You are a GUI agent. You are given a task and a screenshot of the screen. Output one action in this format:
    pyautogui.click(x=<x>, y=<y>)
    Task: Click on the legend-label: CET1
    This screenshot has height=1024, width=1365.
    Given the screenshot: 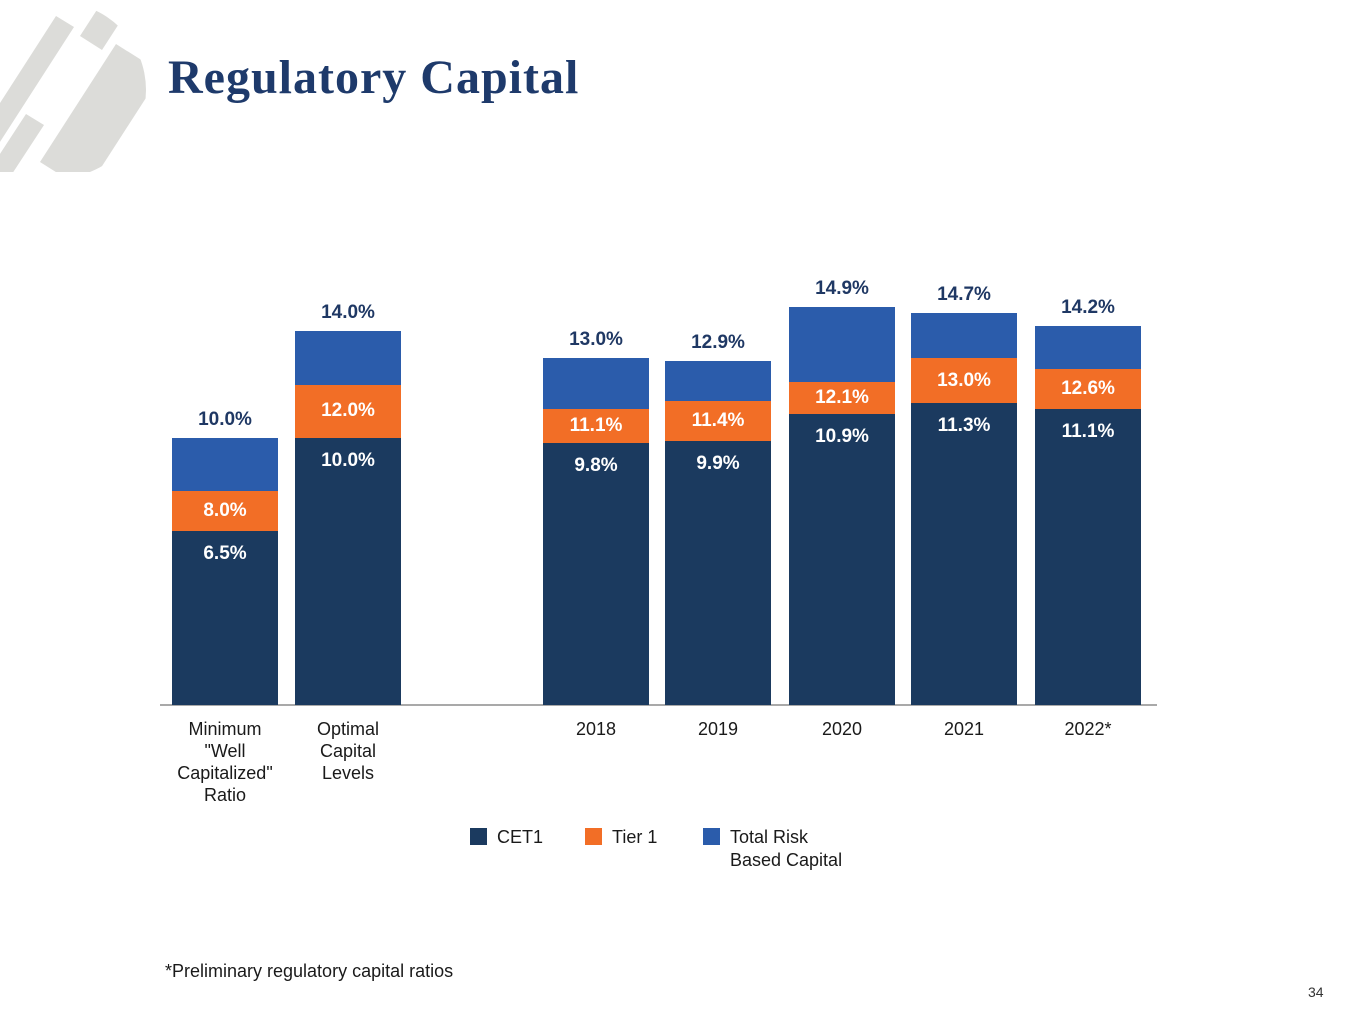 What is the action you would take?
    pyautogui.click(x=520, y=837)
    